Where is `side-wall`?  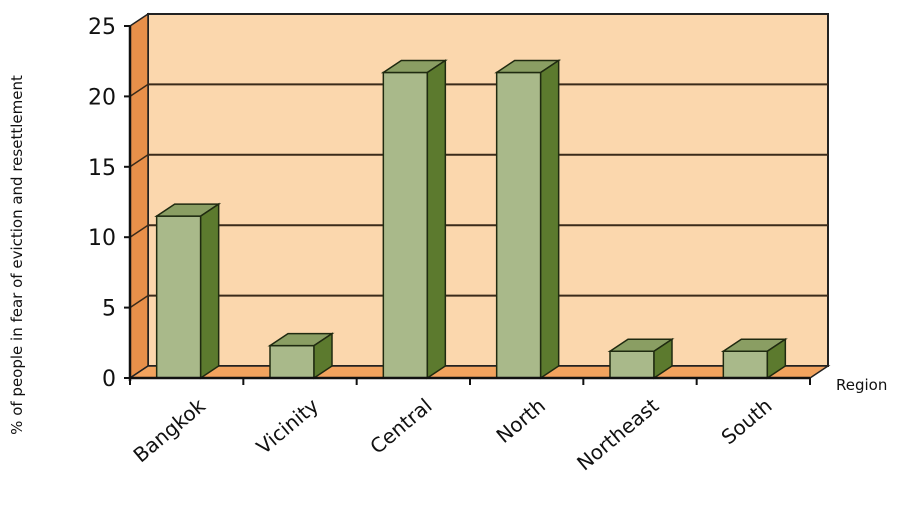 side-wall is located at coordinates (139, 196).